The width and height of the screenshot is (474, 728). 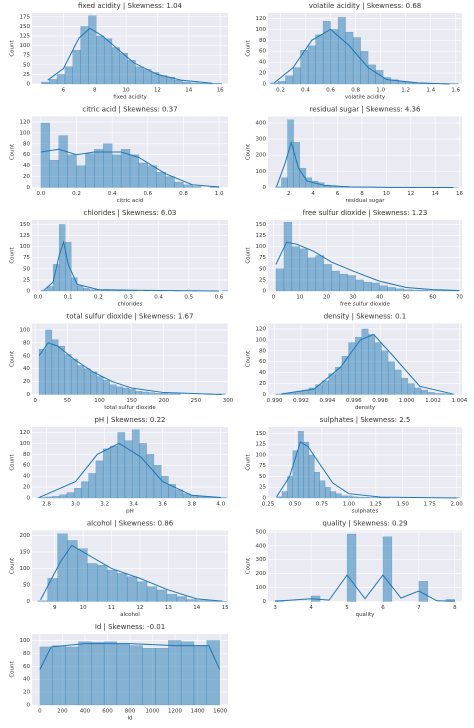 I want to click on x-axis-label: residual sugar, so click(x=365, y=201).